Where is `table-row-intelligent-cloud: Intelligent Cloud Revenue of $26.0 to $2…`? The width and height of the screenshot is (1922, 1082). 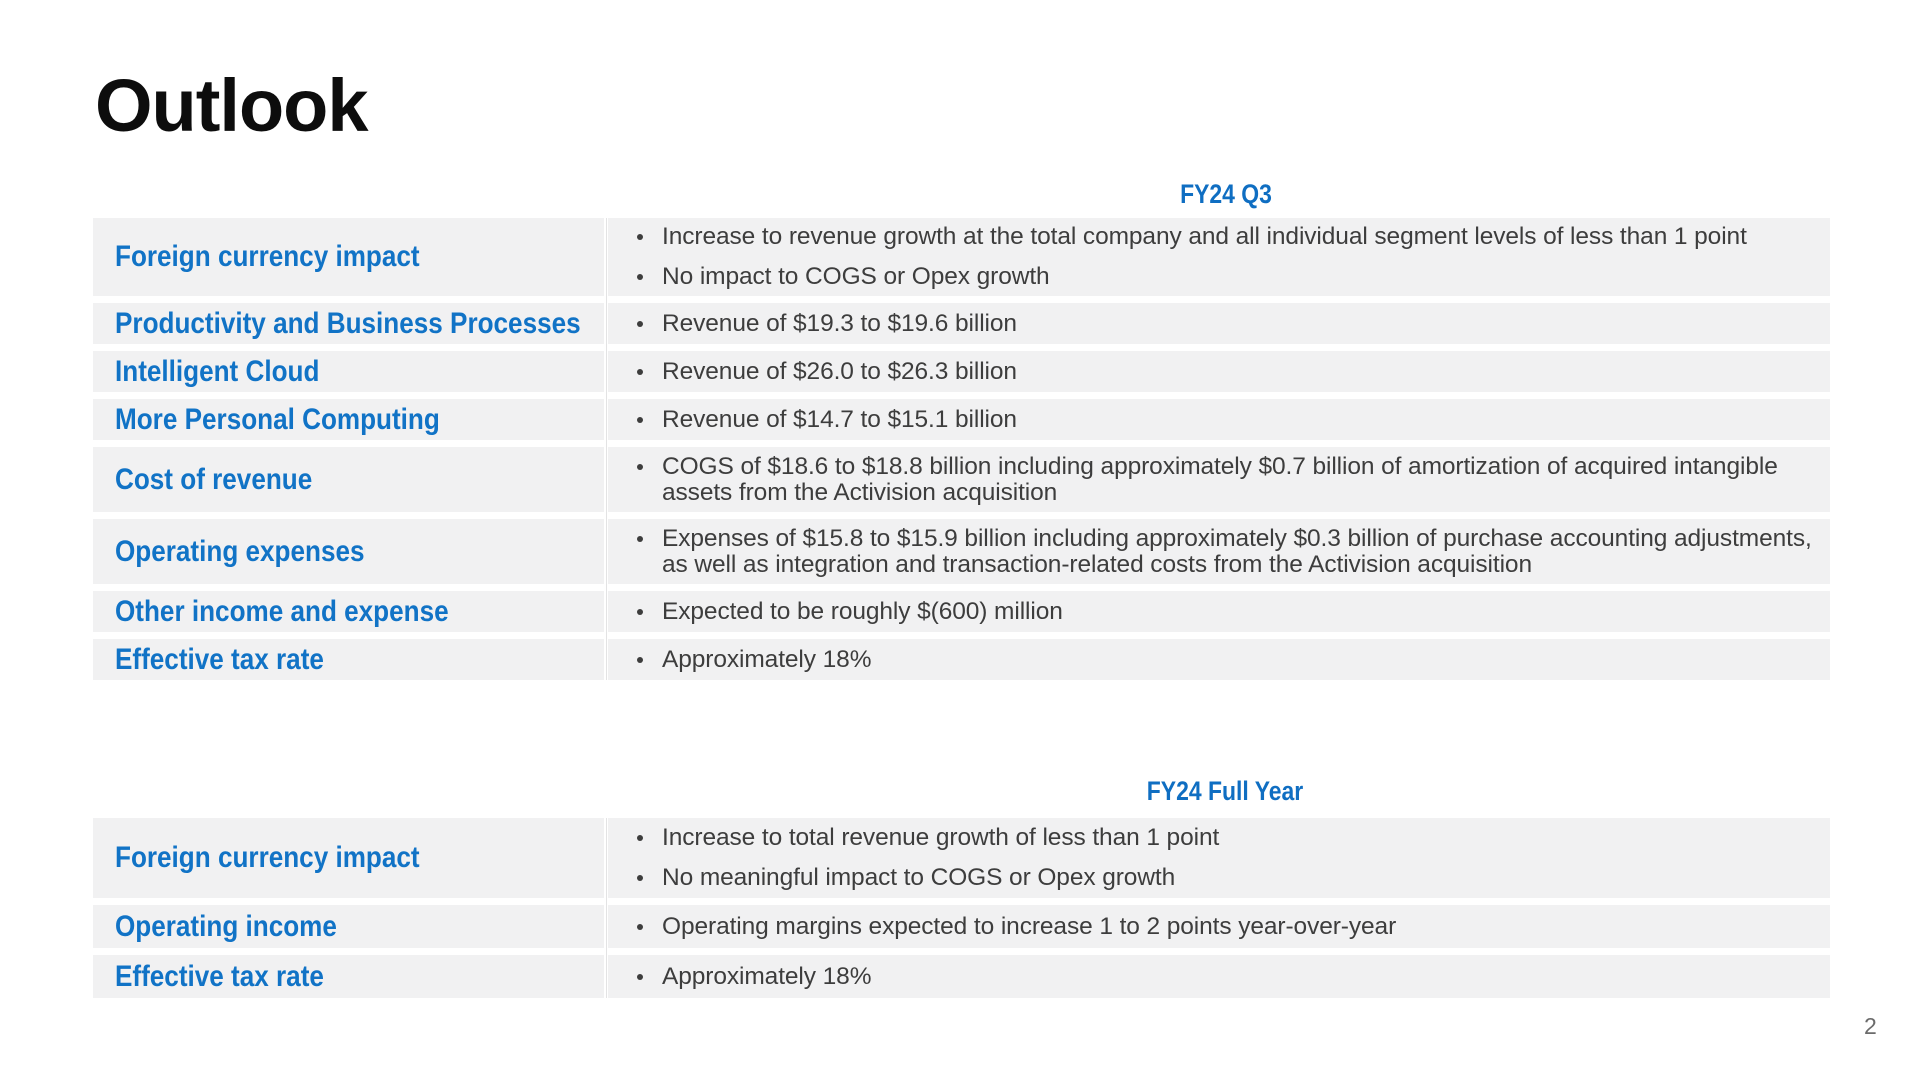 table-row-intelligent-cloud: Intelligent Cloud Revenue of $26.0 to $2… is located at coordinates (961, 371).